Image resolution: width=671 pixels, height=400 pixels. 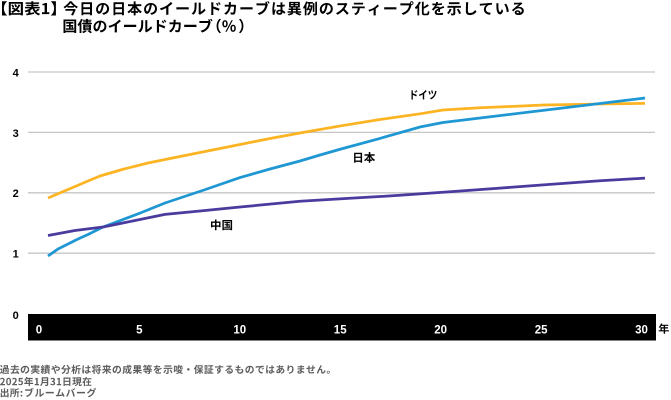 What do you see at coordinates (541, 331) in the screenshot?
I see `svg-text: 25` at bounding box center [541, 331].